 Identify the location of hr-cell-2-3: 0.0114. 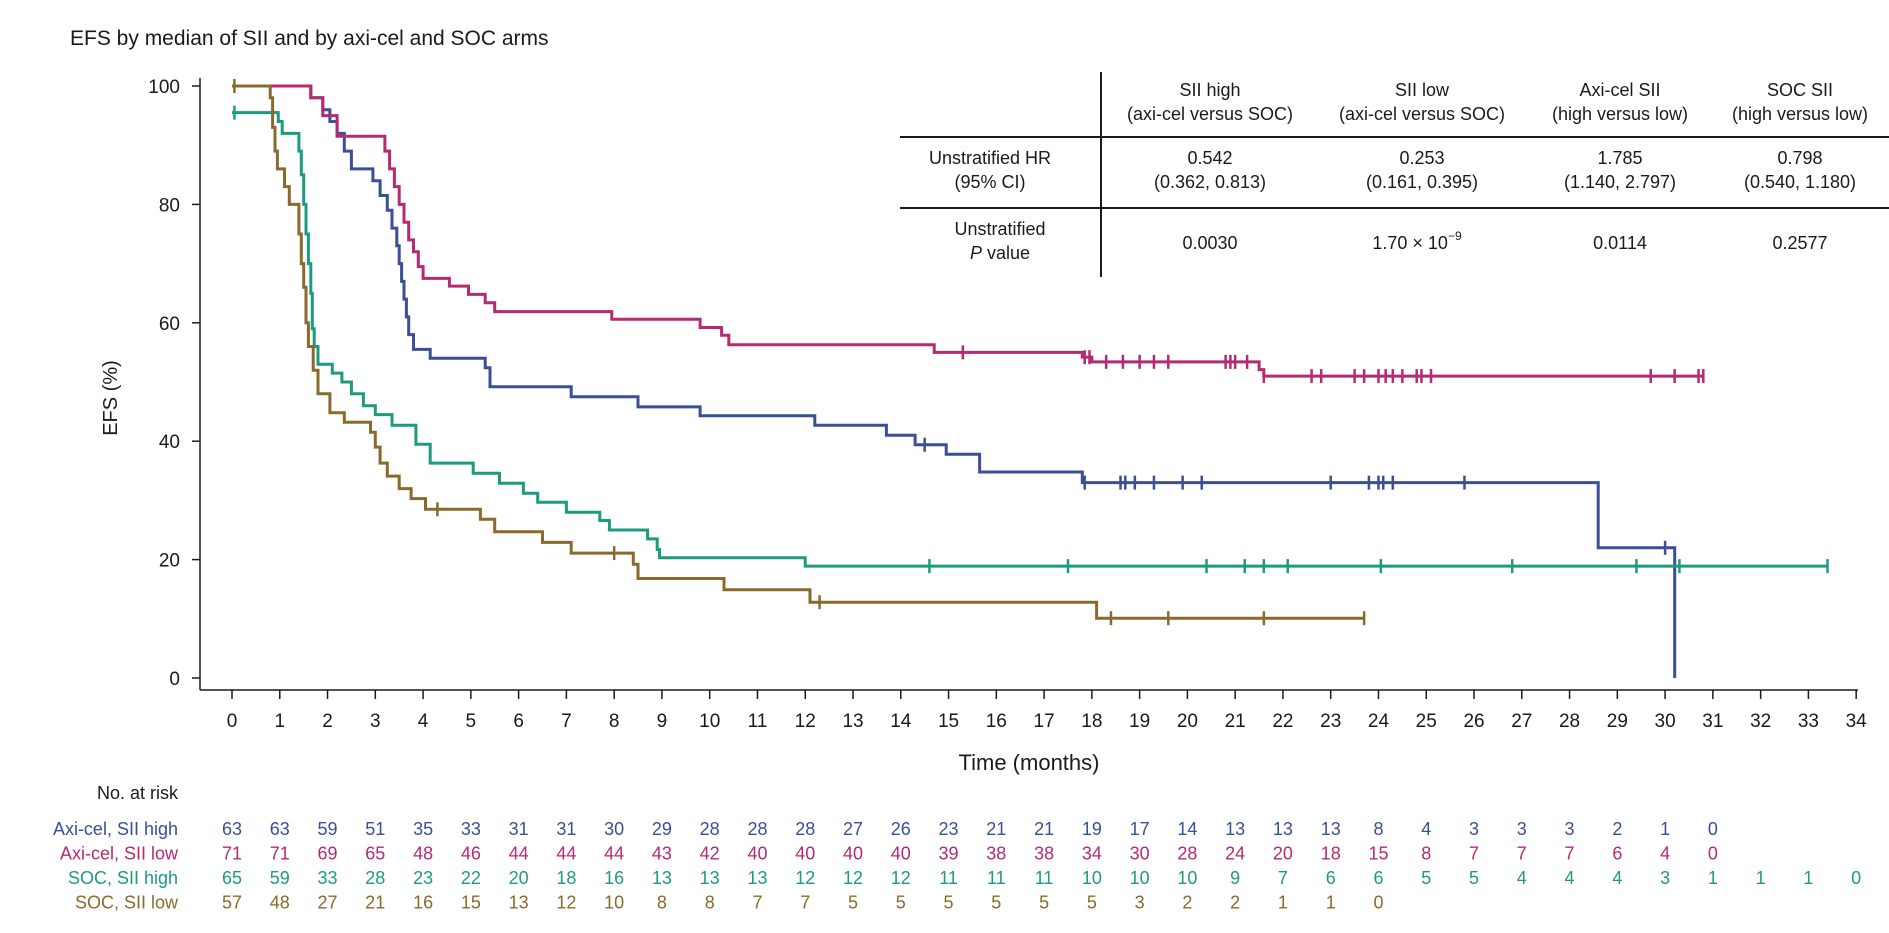
(1620, 243).